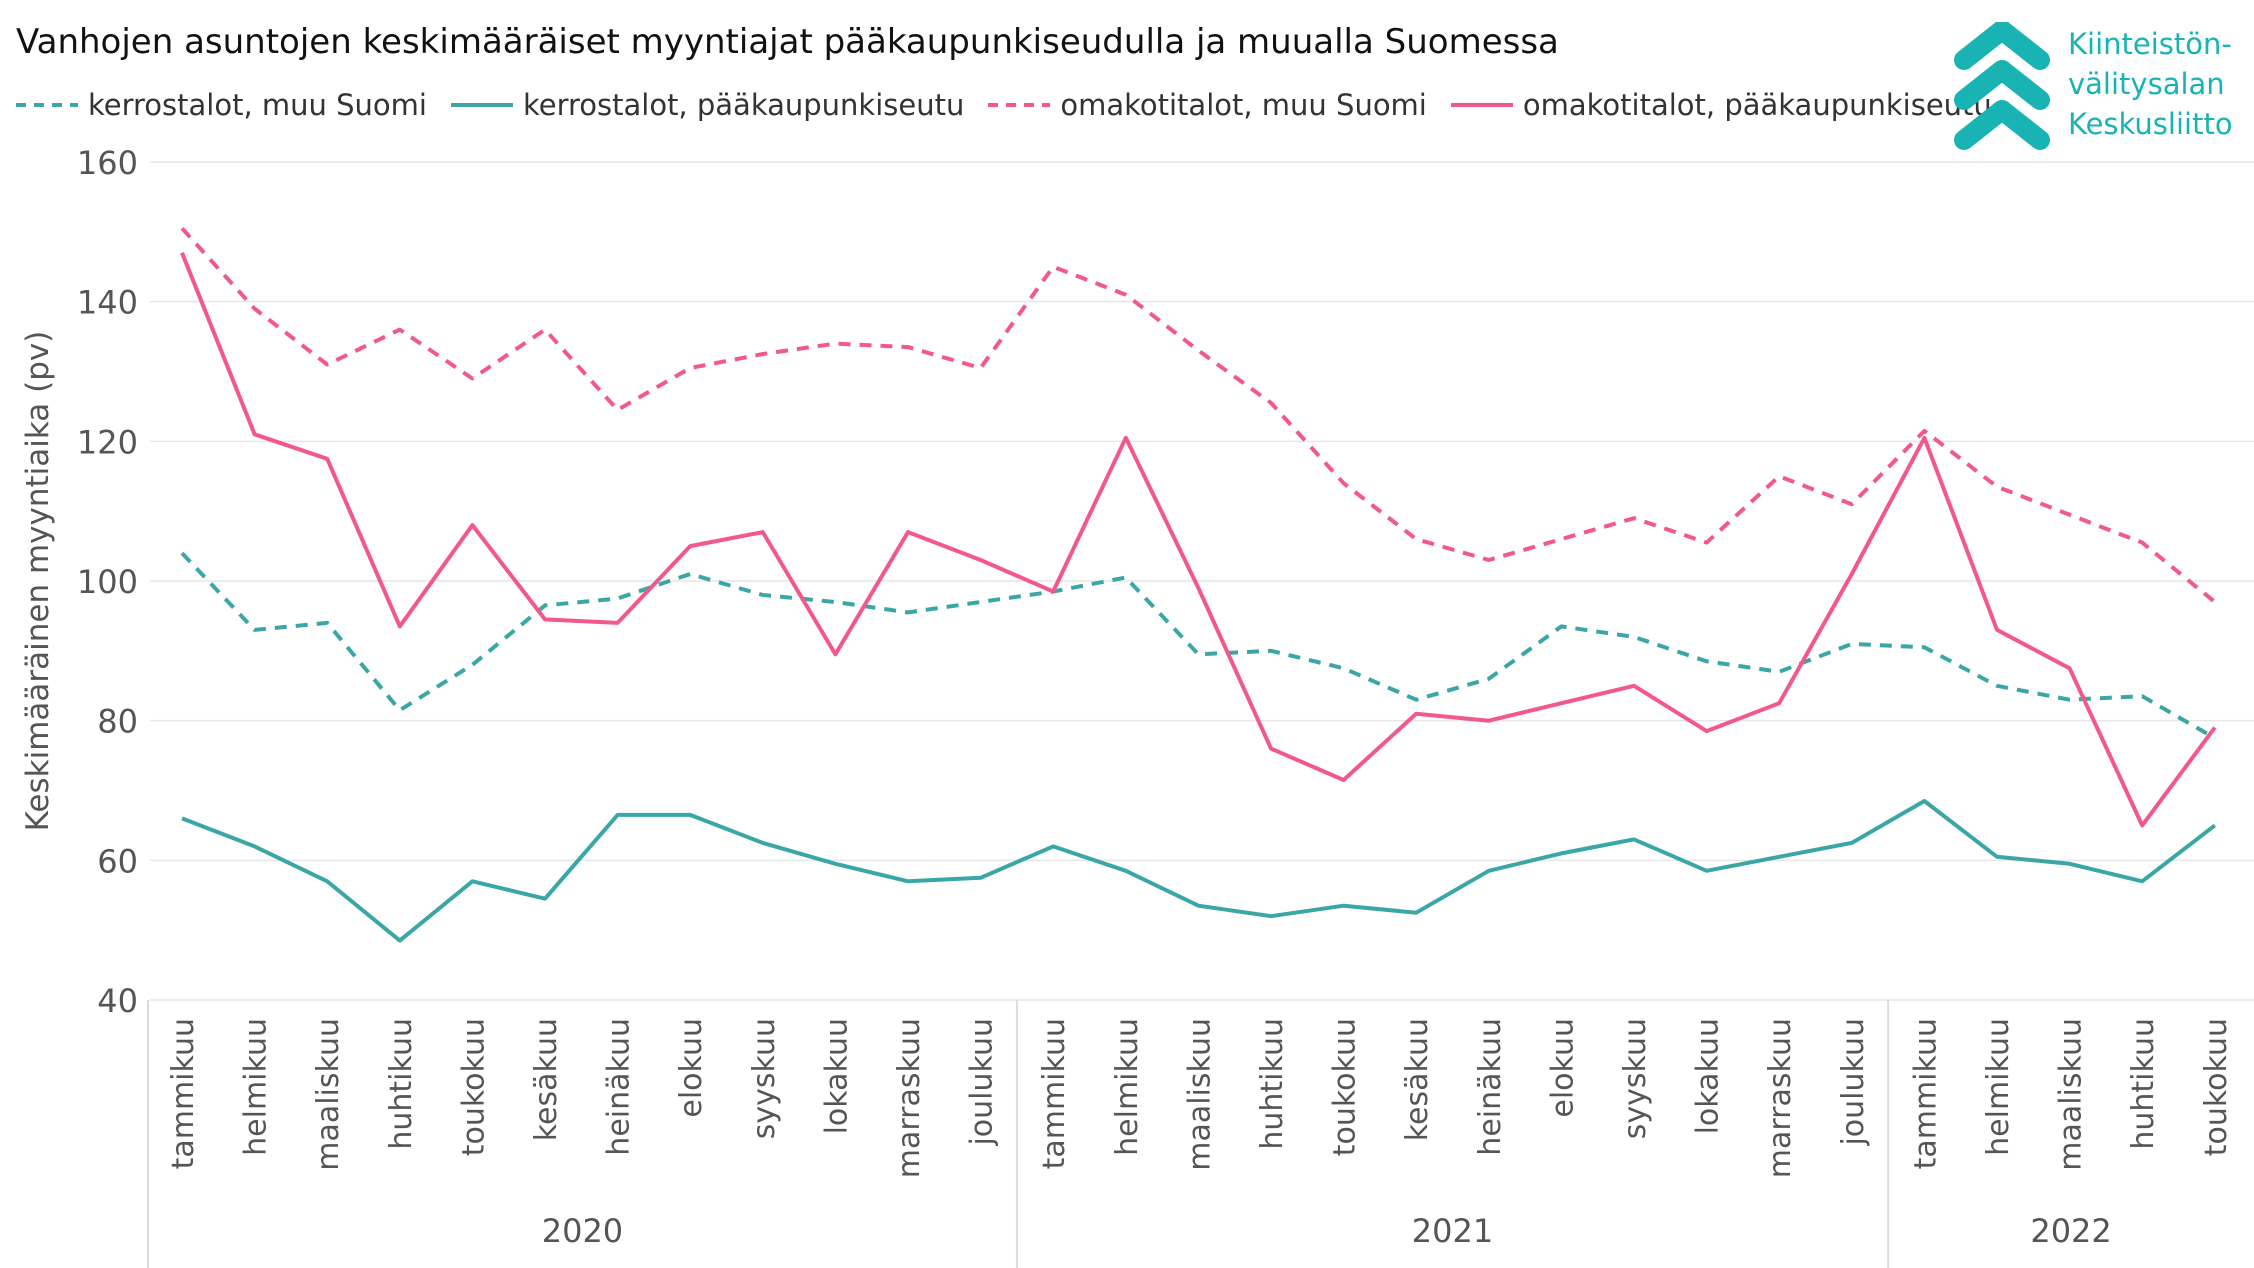  I want to click on logo-line-2: välitysalan, so click(2146, 84).